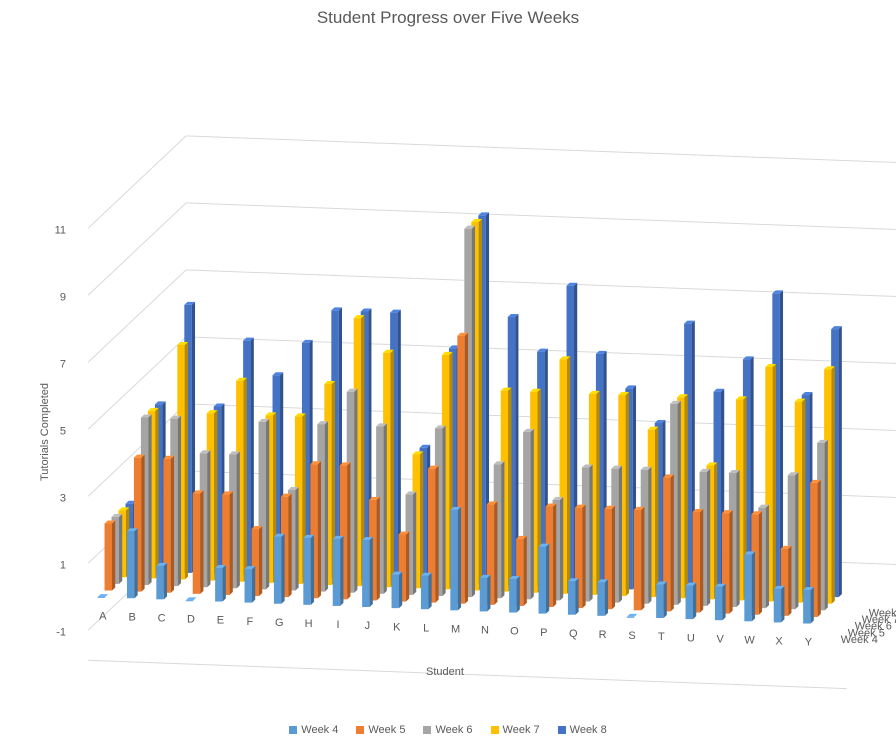  Describe the element at coordinates (661, 600) in the screenshot. I see `bar-week-4-T` at that location.